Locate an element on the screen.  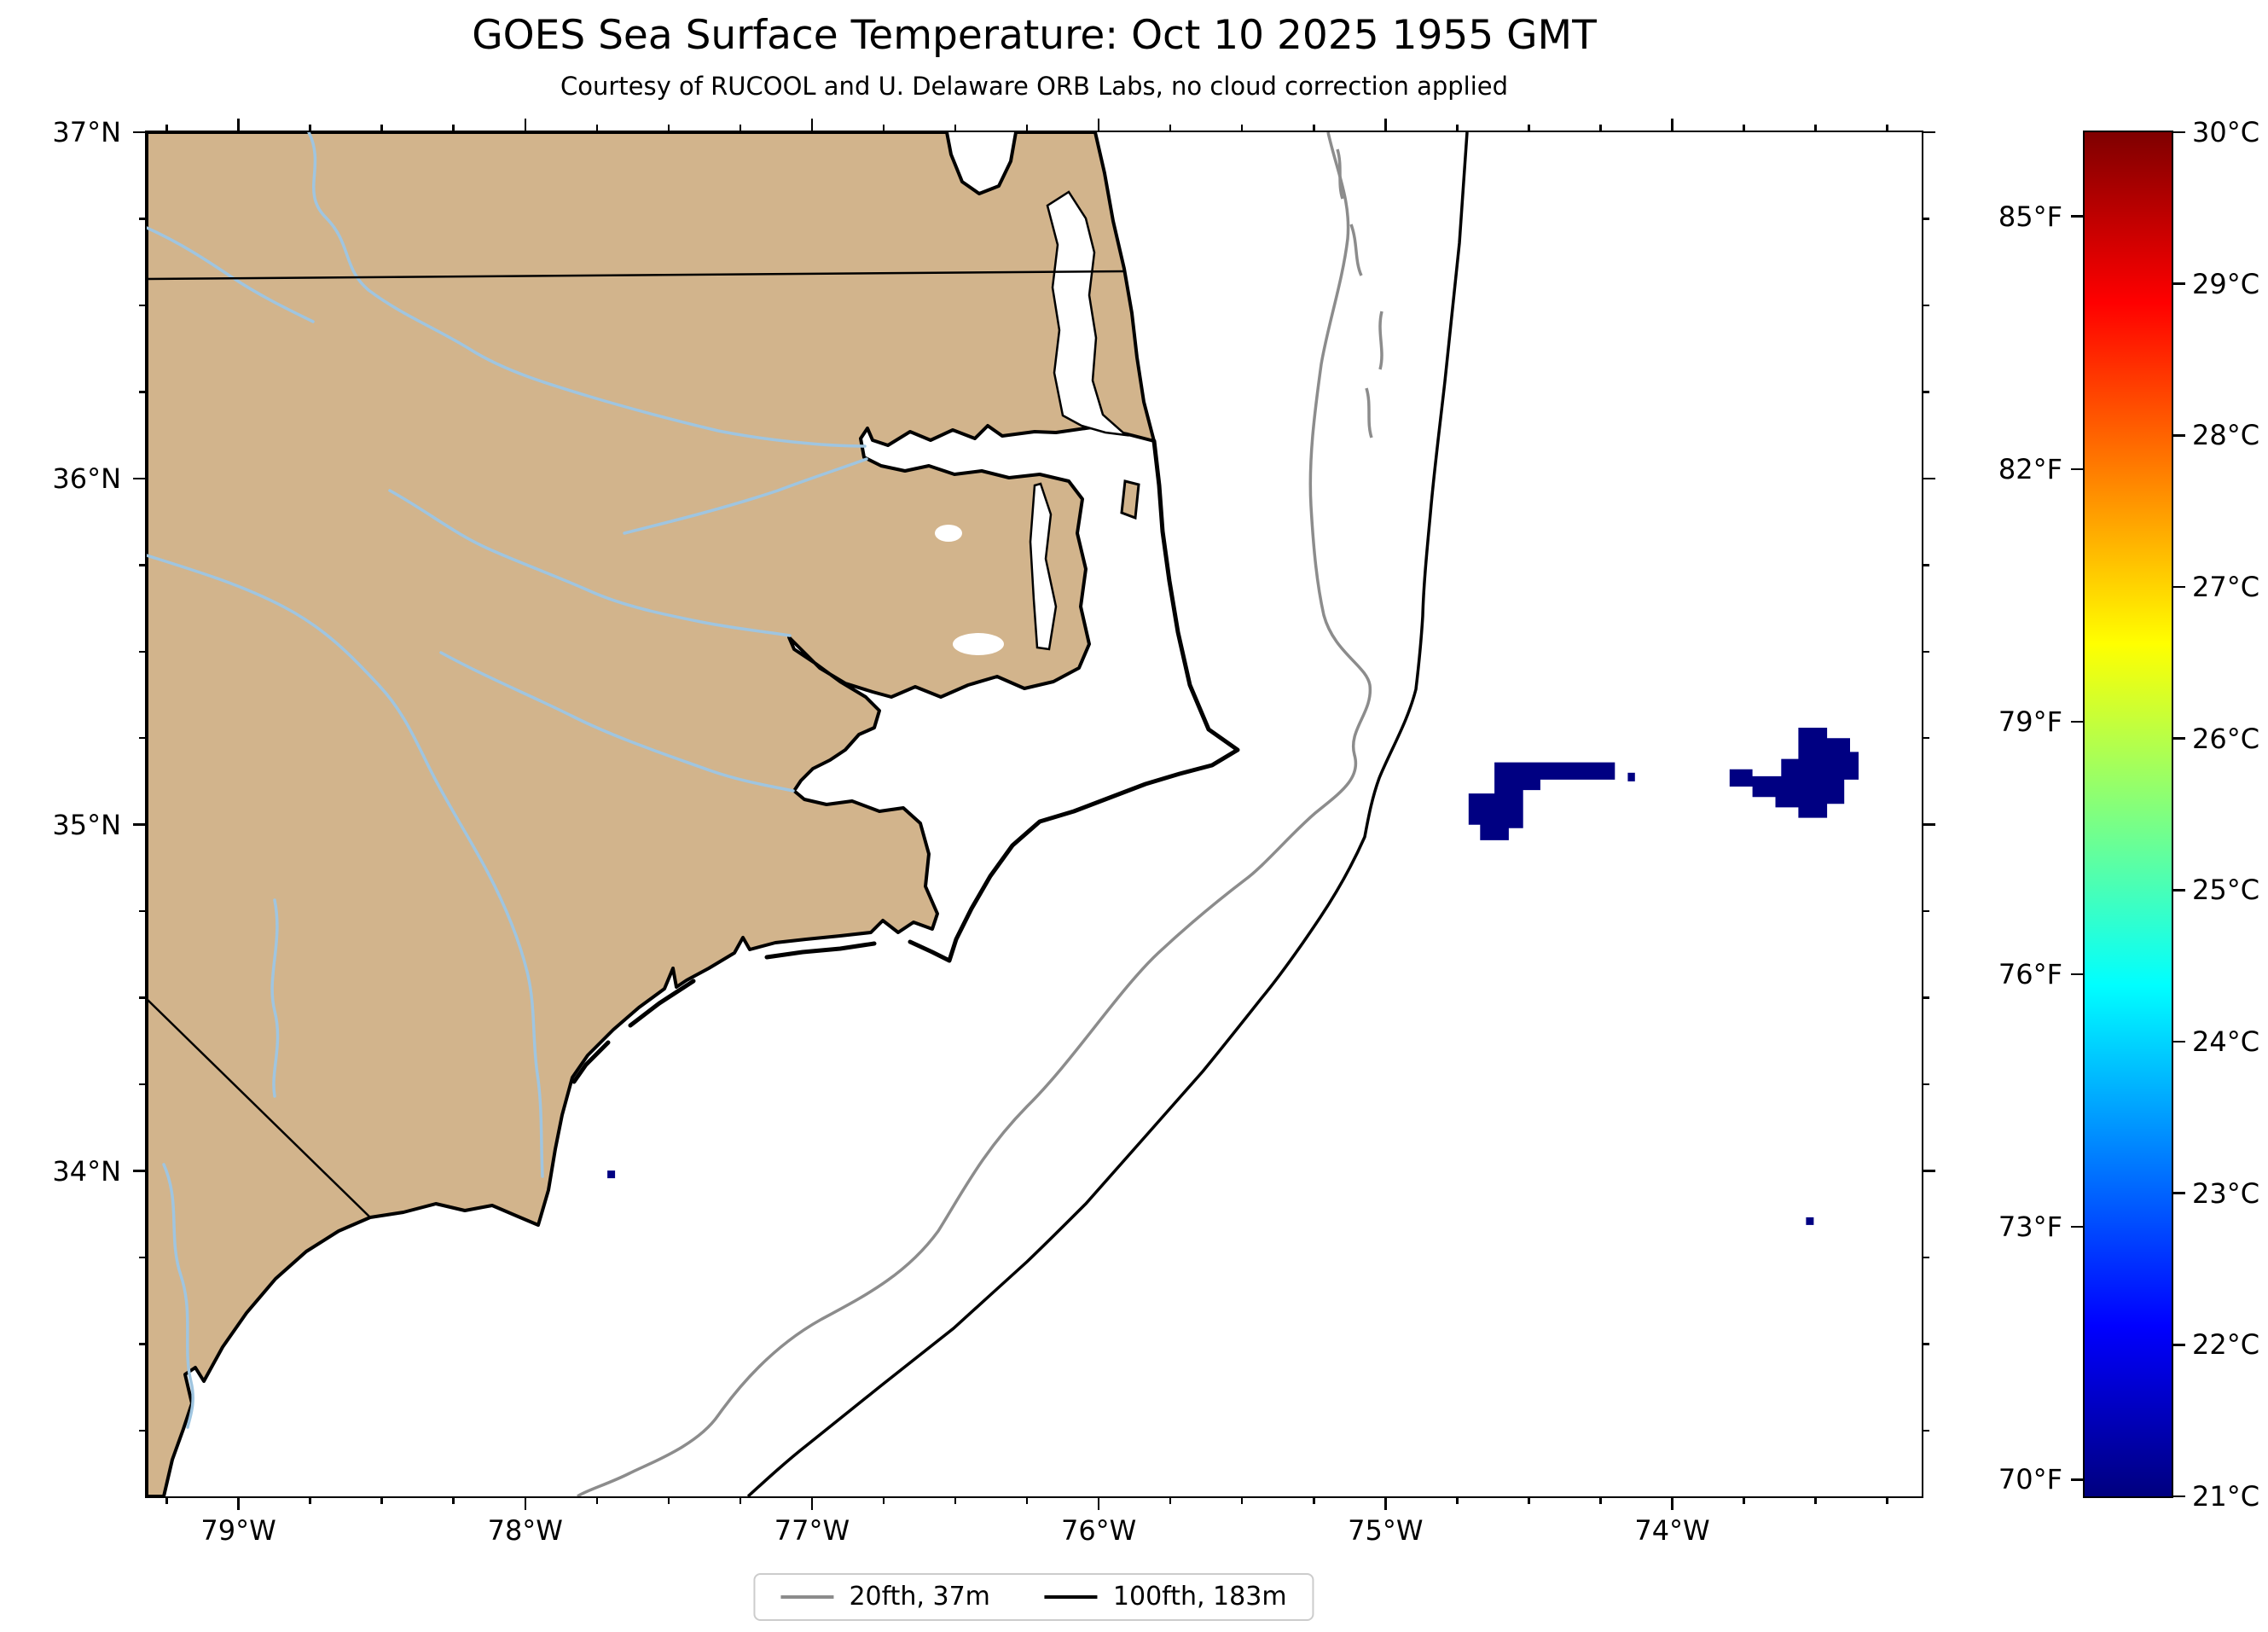
lon-tick-label: 78°W is located at coordinates (525, 1530).